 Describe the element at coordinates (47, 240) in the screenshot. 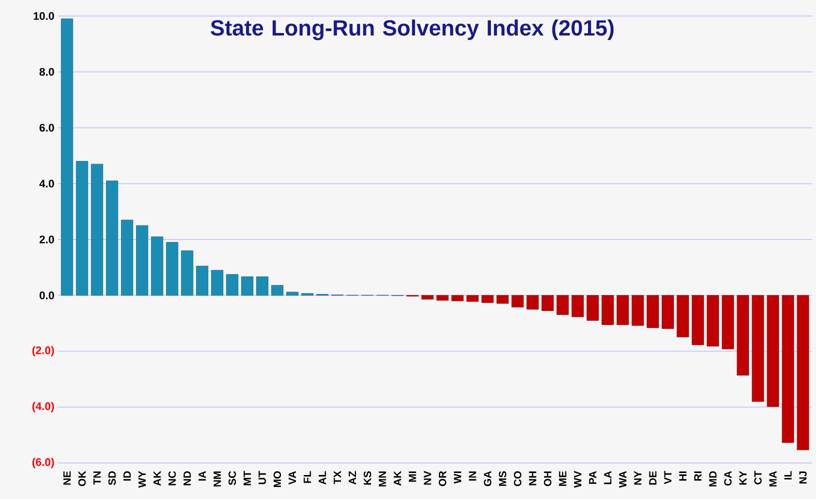

I see `y-tick-label: 2.0` at that location.